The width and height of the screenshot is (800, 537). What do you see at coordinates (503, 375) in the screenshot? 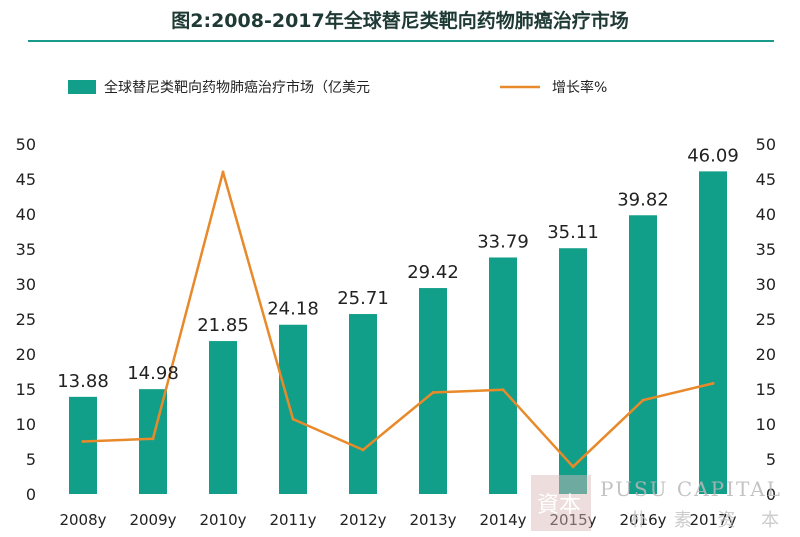
I see `bar-2014y` at bounding box center [503, 375].